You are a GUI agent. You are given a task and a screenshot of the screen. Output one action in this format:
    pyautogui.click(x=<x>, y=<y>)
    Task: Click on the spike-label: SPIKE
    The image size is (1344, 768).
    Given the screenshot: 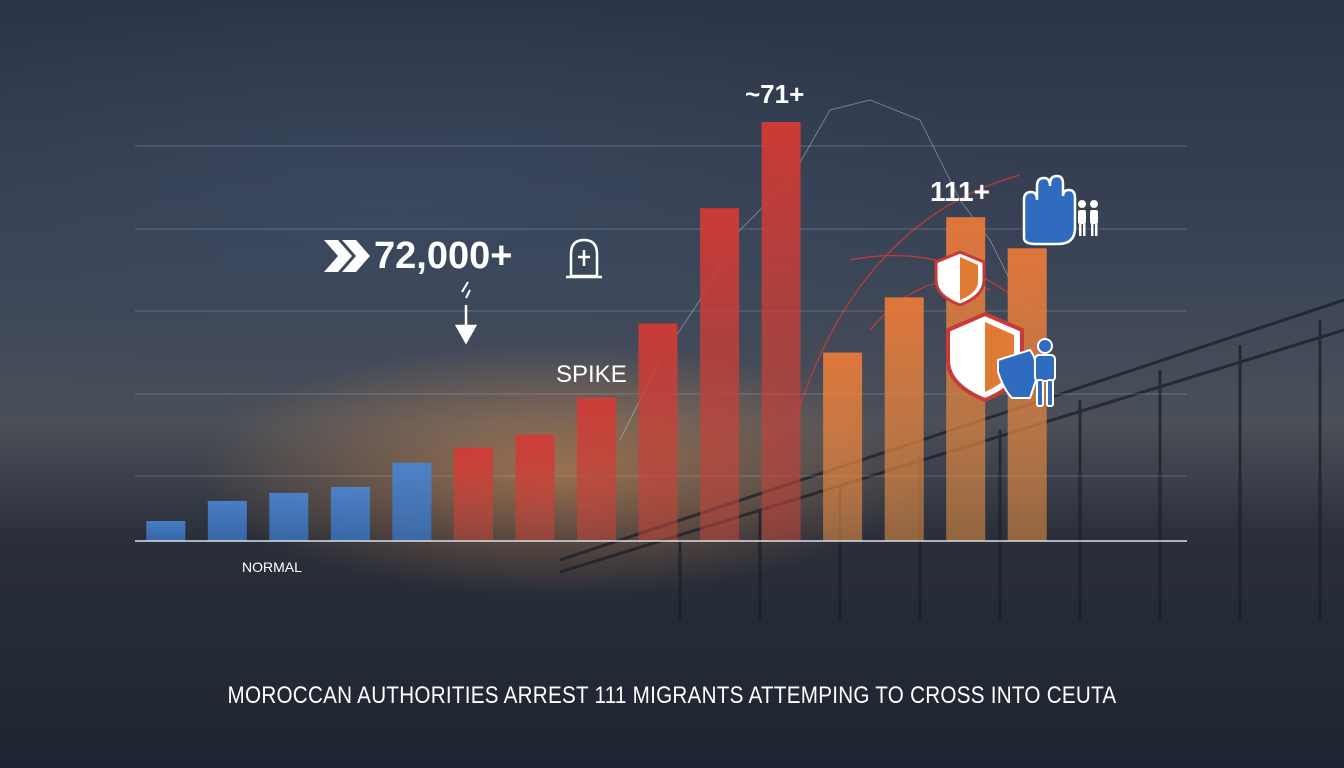 What is the action you would take?
    pyautogui.click(x=591, y=374)
    